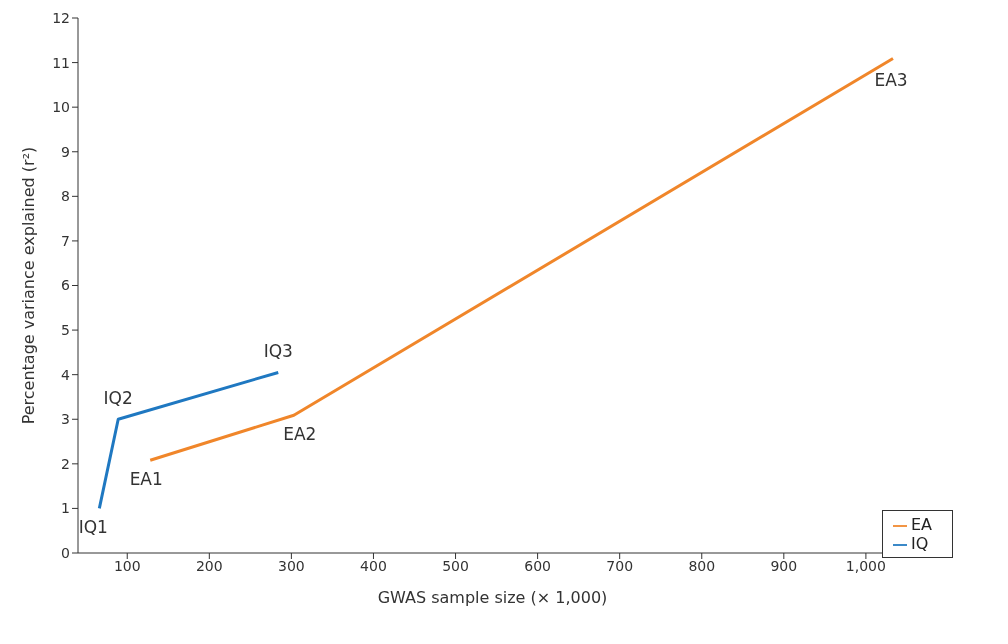 The width and height of the screenshot is (1008, 644). Describe the element at coordinates (373, 565) in the screenshot. I see `x-tick-label: 400` at that location.